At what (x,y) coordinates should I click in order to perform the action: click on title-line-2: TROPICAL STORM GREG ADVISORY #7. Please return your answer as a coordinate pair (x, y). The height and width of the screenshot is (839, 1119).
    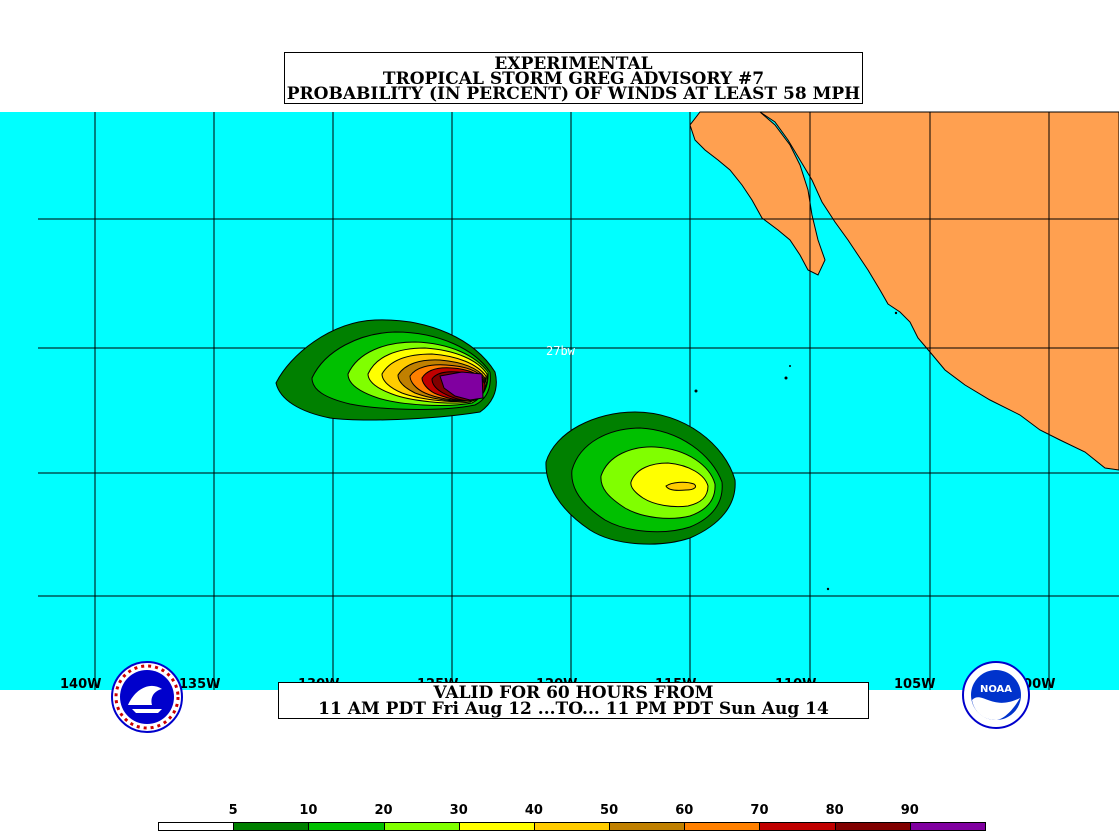
    Looking at the image, I should click on (573, 79).